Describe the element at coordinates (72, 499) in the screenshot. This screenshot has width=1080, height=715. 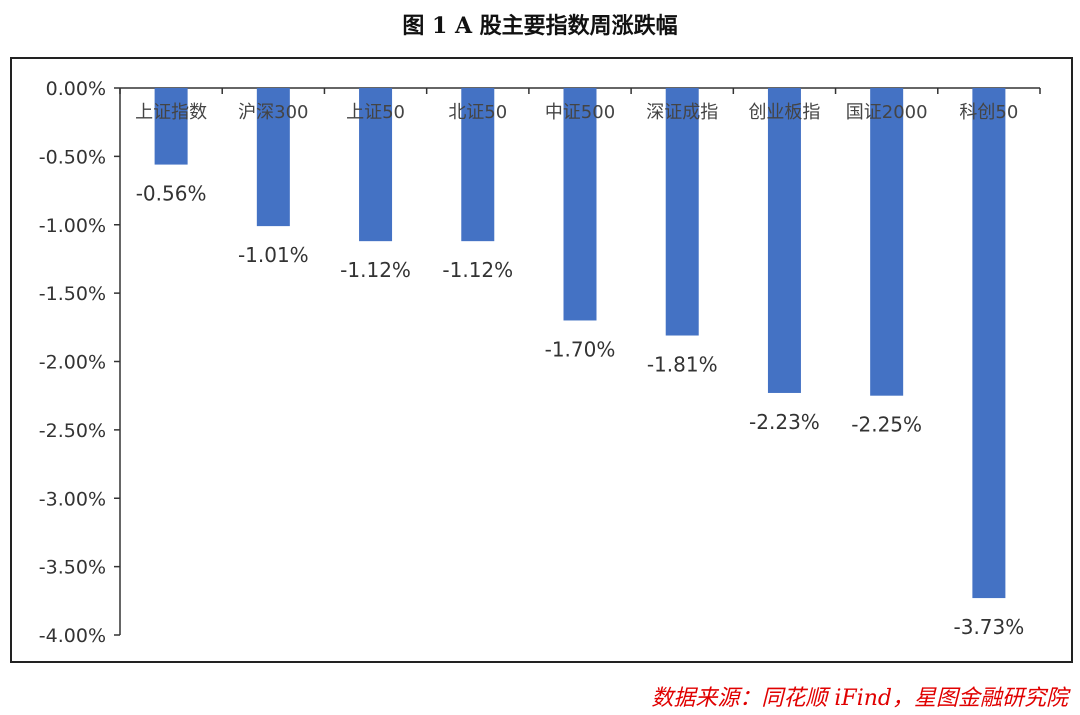
I see `y-tick-label: -3.00%` at that location.